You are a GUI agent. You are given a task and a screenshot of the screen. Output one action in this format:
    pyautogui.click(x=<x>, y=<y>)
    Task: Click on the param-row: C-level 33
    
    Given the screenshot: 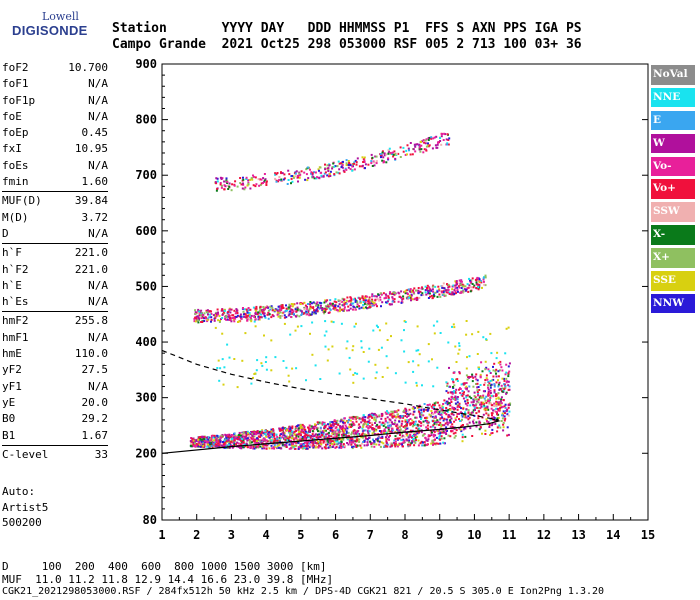 What is the action you would take?
    pyautogui.click(x=55, y=455)
    